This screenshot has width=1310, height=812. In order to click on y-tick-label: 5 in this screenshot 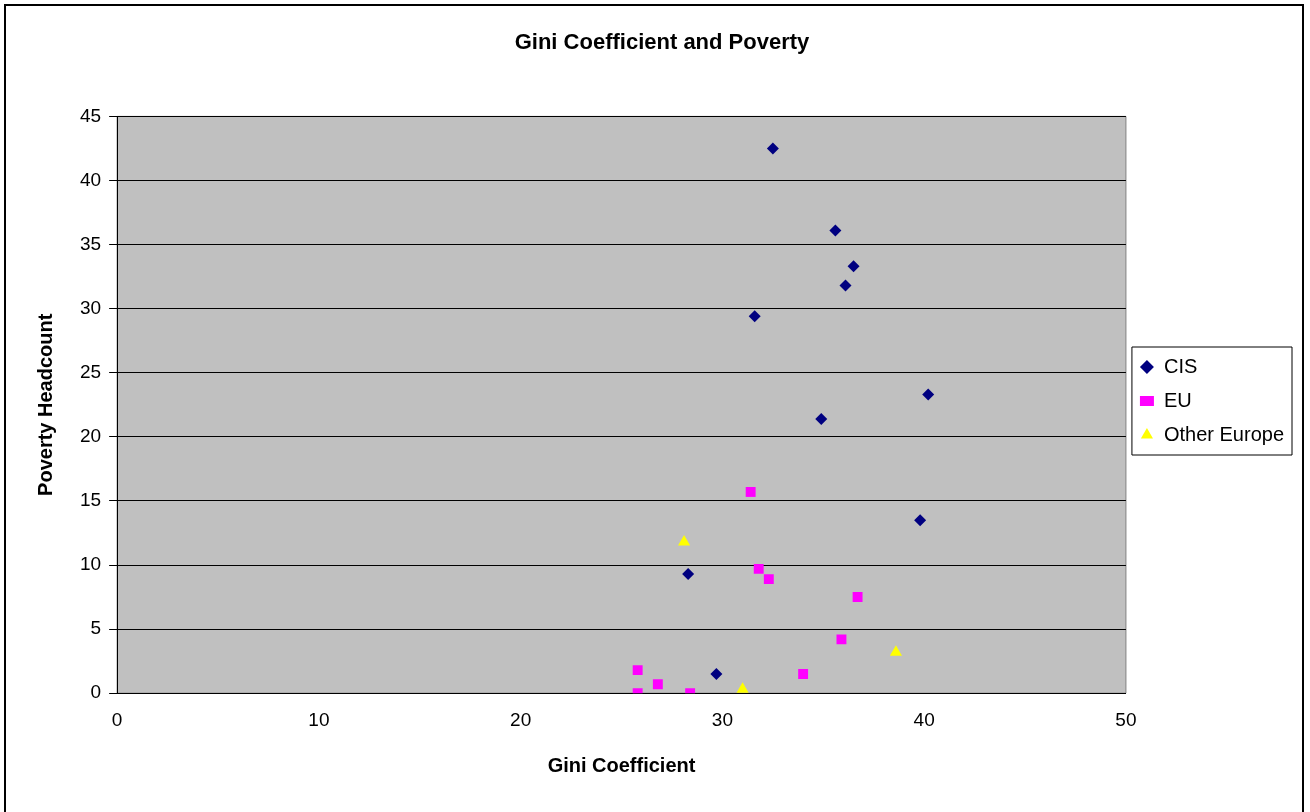, I will do `click(96, 628)`.